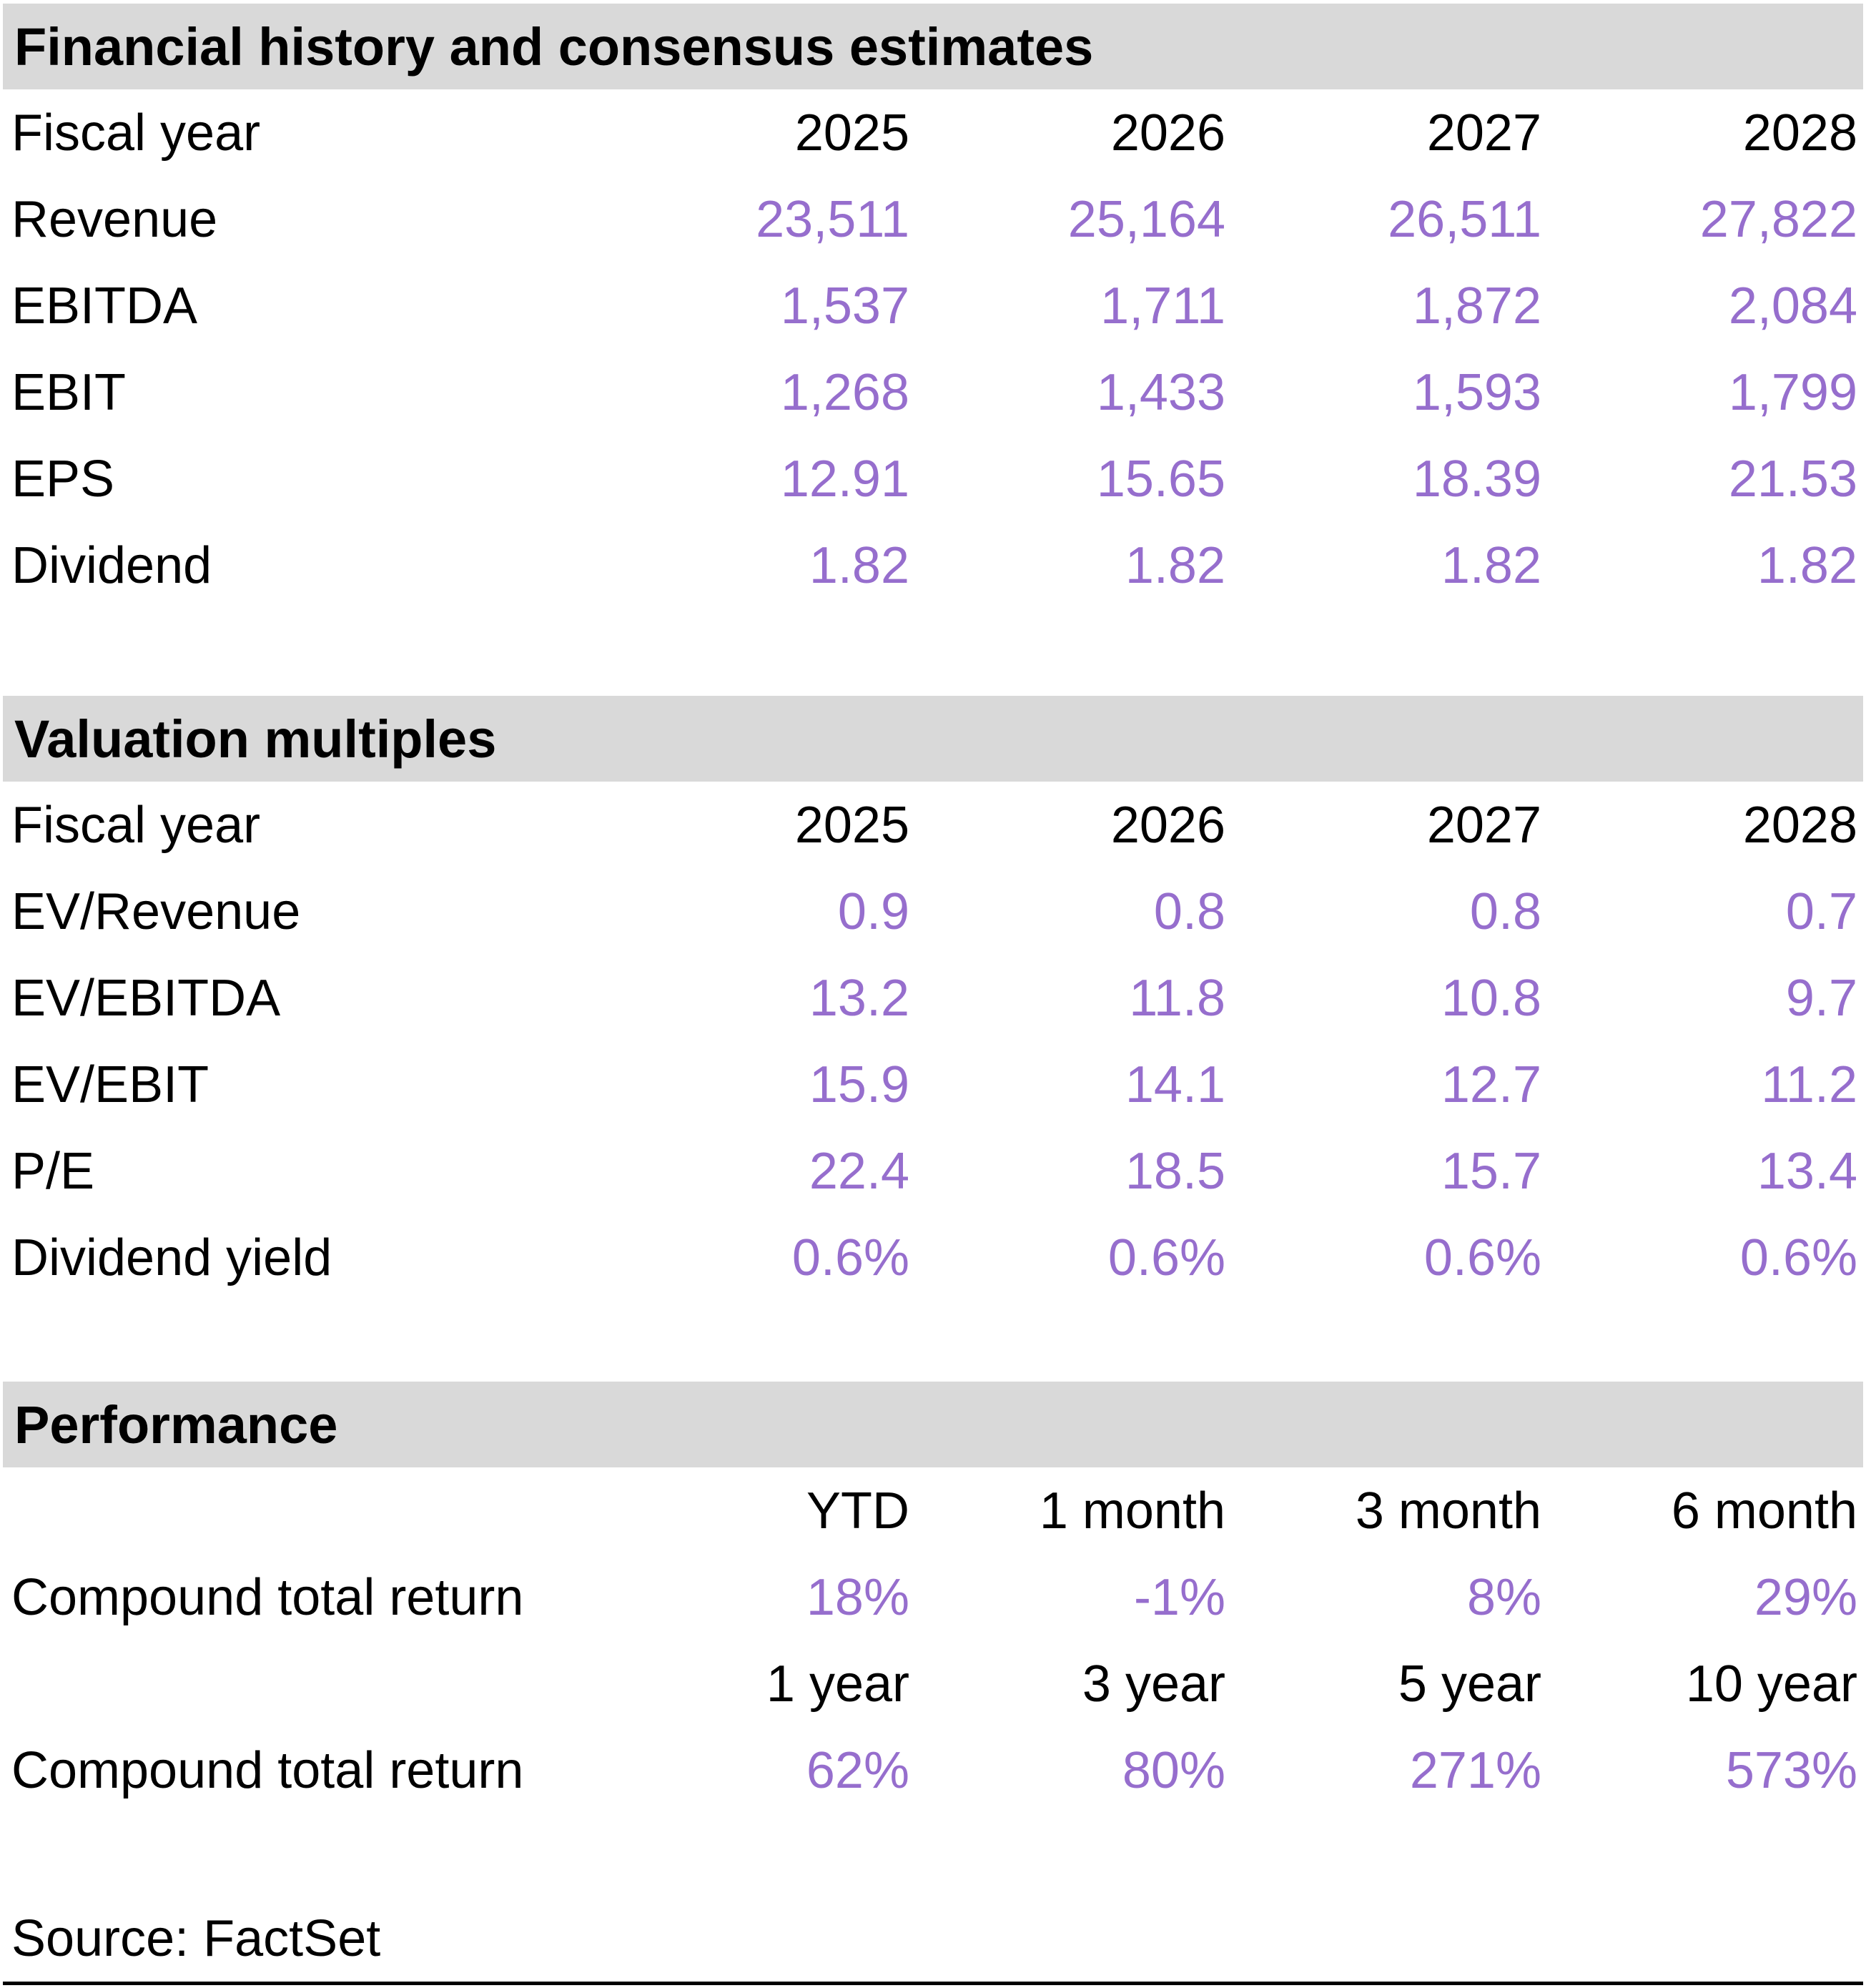 The width and height of the screenshot is (1866, 1988). I want to click on cell-value: 22.4, so click(859, 1171).